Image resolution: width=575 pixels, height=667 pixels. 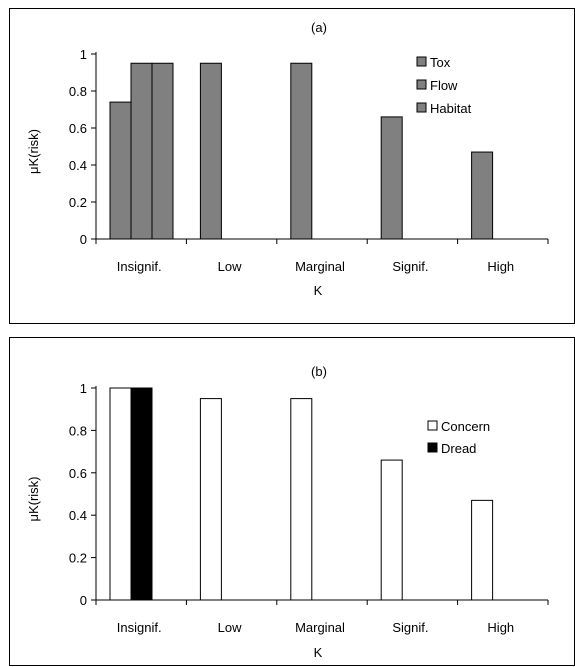 I want to click on bar-tox-low, so click(x=210, y=151).